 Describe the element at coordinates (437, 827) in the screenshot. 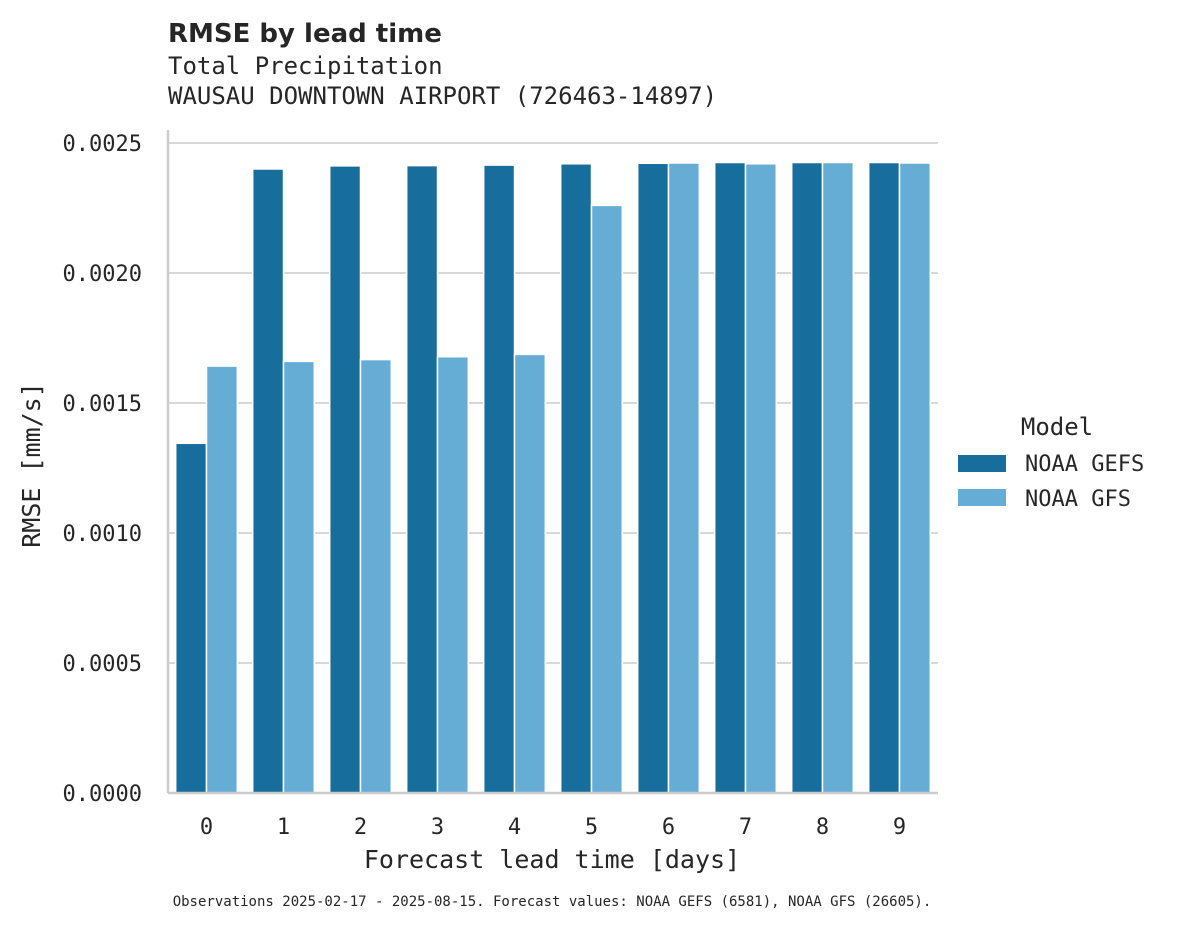

I see `x-tick-label-3: 3` at that location.